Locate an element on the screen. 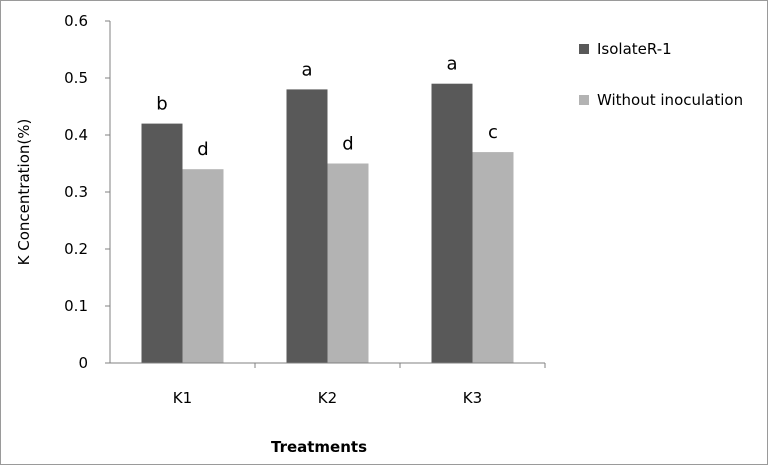 This screenshot has height=466, width=768. y-tick-label: 0.1 is located at coordinates (76, 306).